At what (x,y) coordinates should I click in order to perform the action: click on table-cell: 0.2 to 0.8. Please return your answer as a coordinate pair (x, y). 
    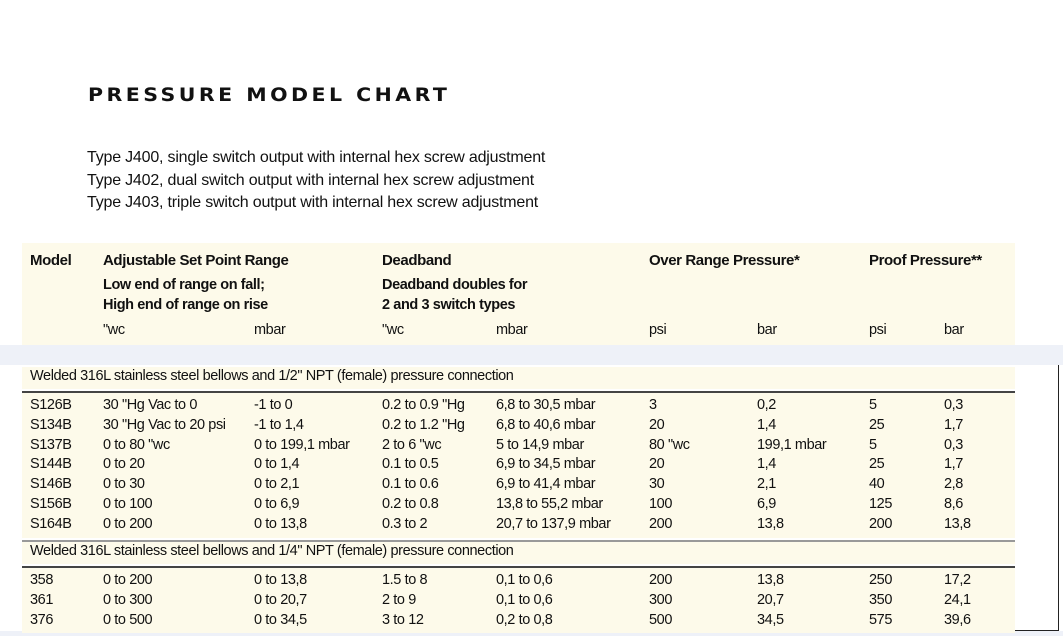
    Looking at the image, I should click on (410, 504).